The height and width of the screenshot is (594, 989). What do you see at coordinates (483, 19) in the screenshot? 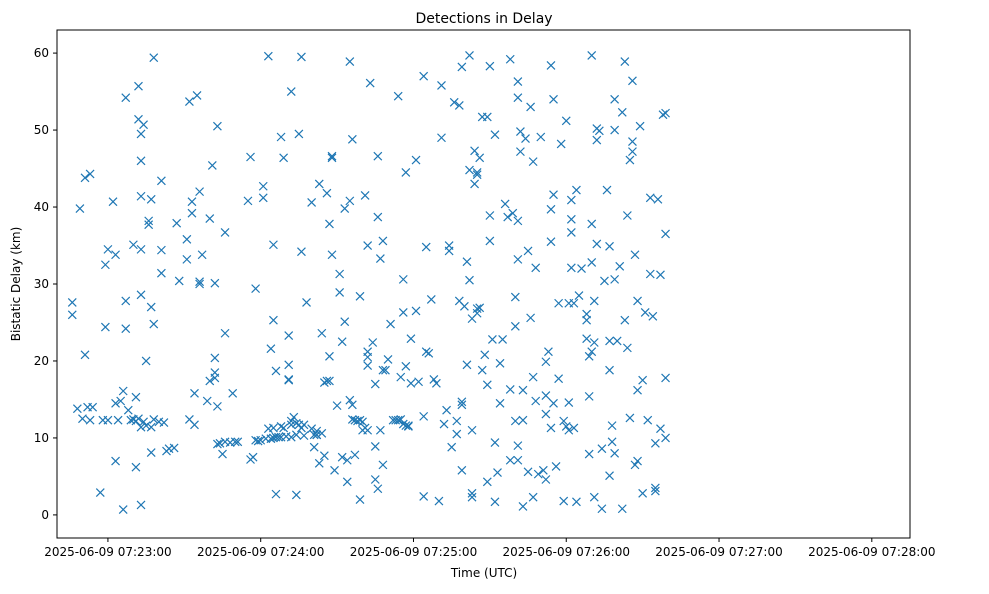
I see `chart-title: Detections in Delay` at bounding box center [483, 19].